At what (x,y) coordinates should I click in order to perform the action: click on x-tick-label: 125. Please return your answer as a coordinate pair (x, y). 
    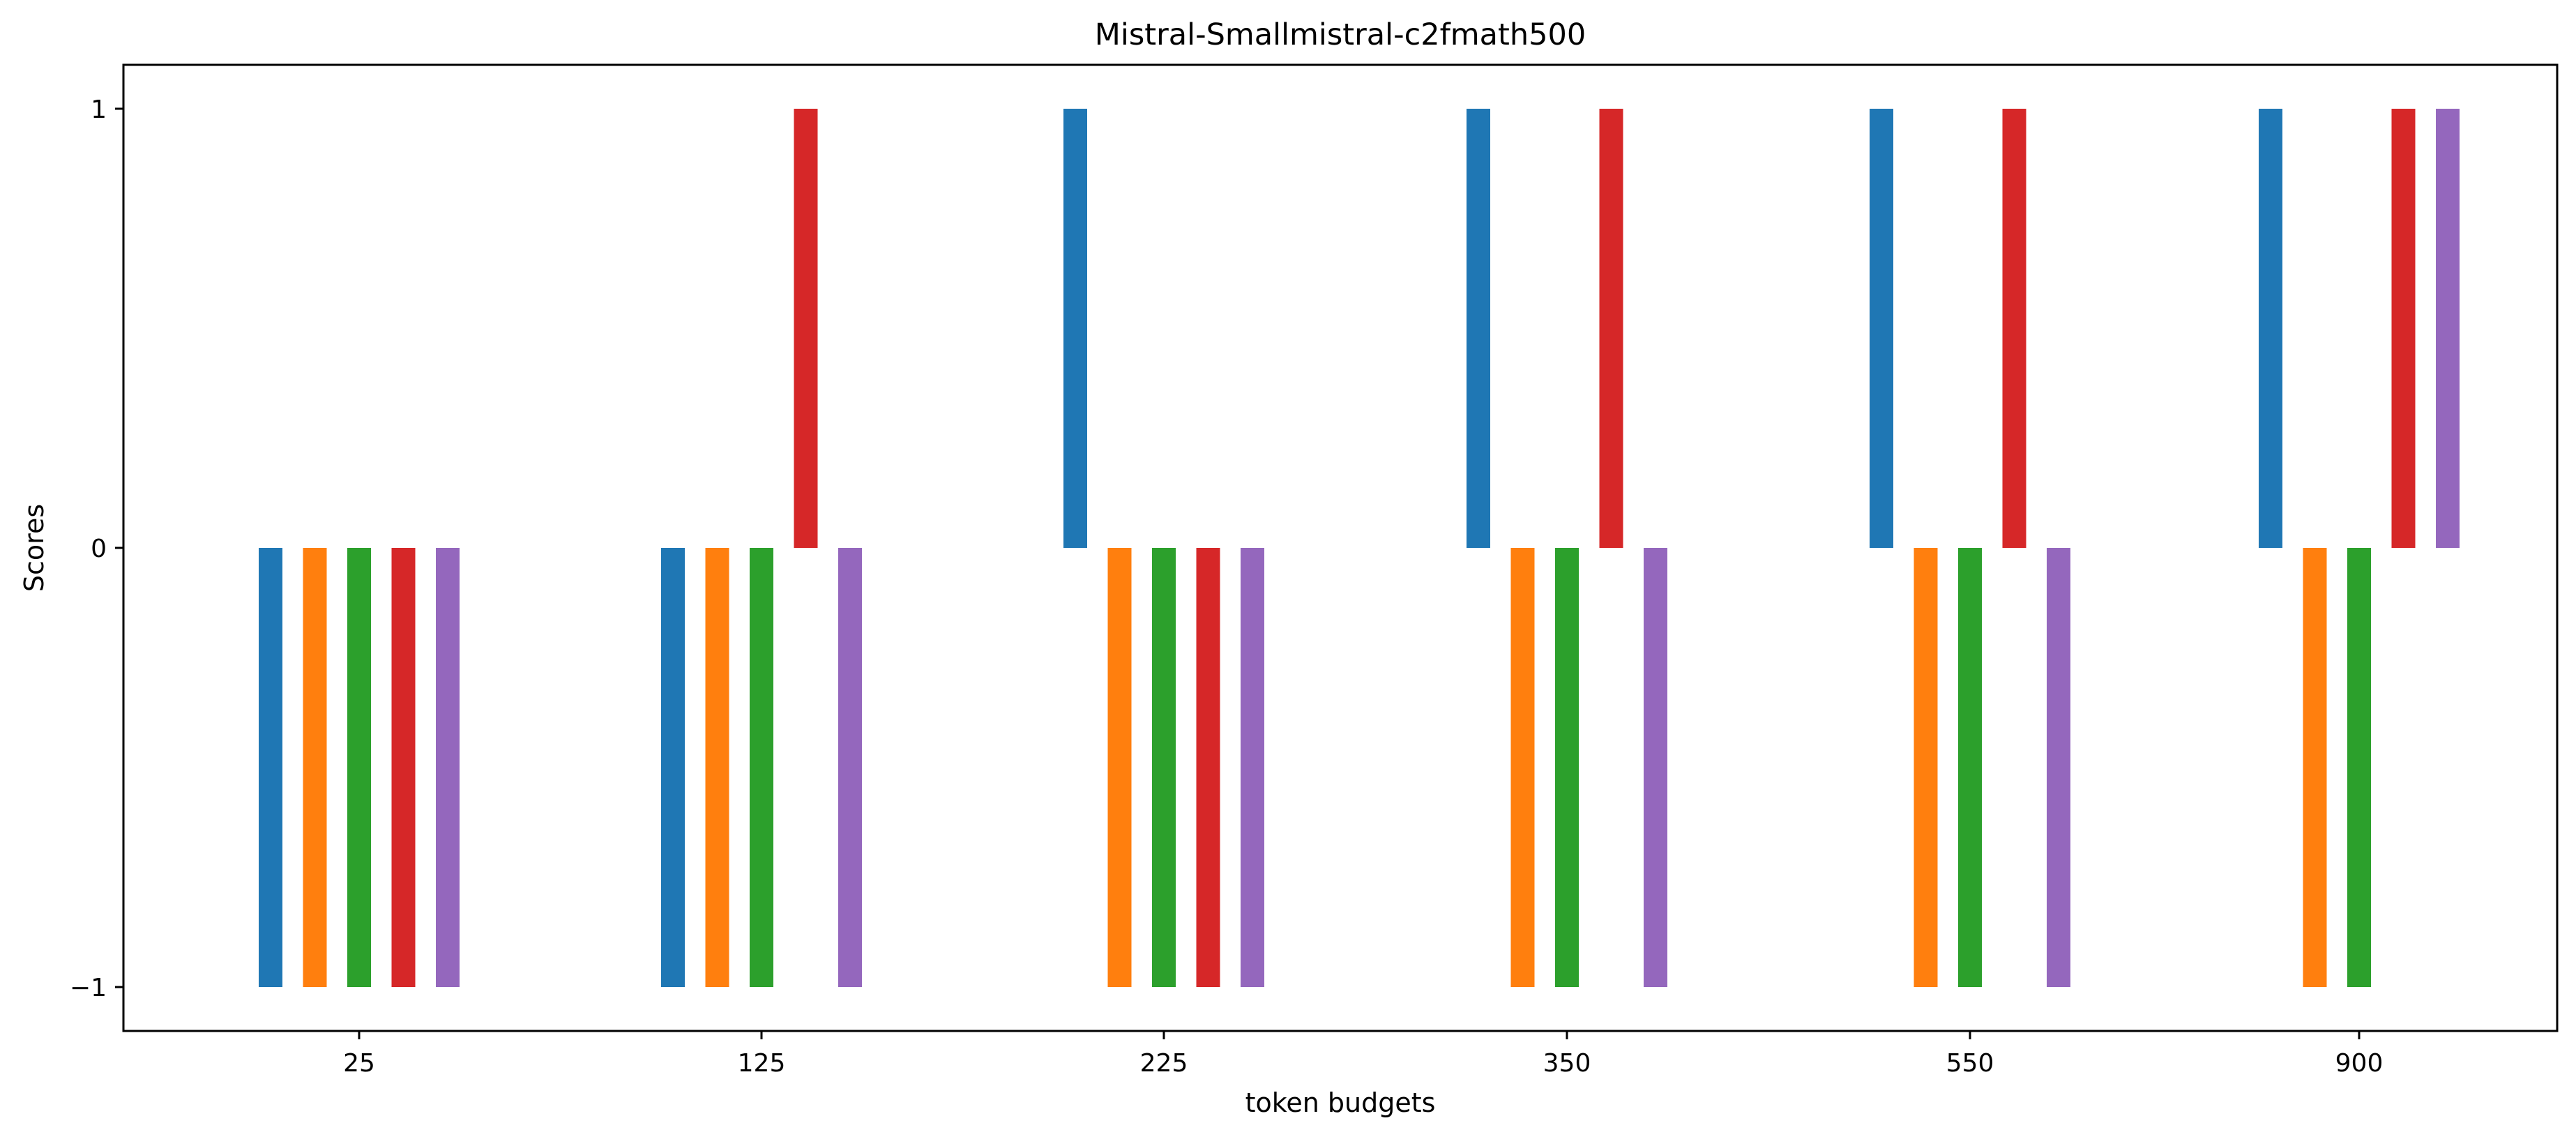
    Looking at the image, I should click on (762, 1063).